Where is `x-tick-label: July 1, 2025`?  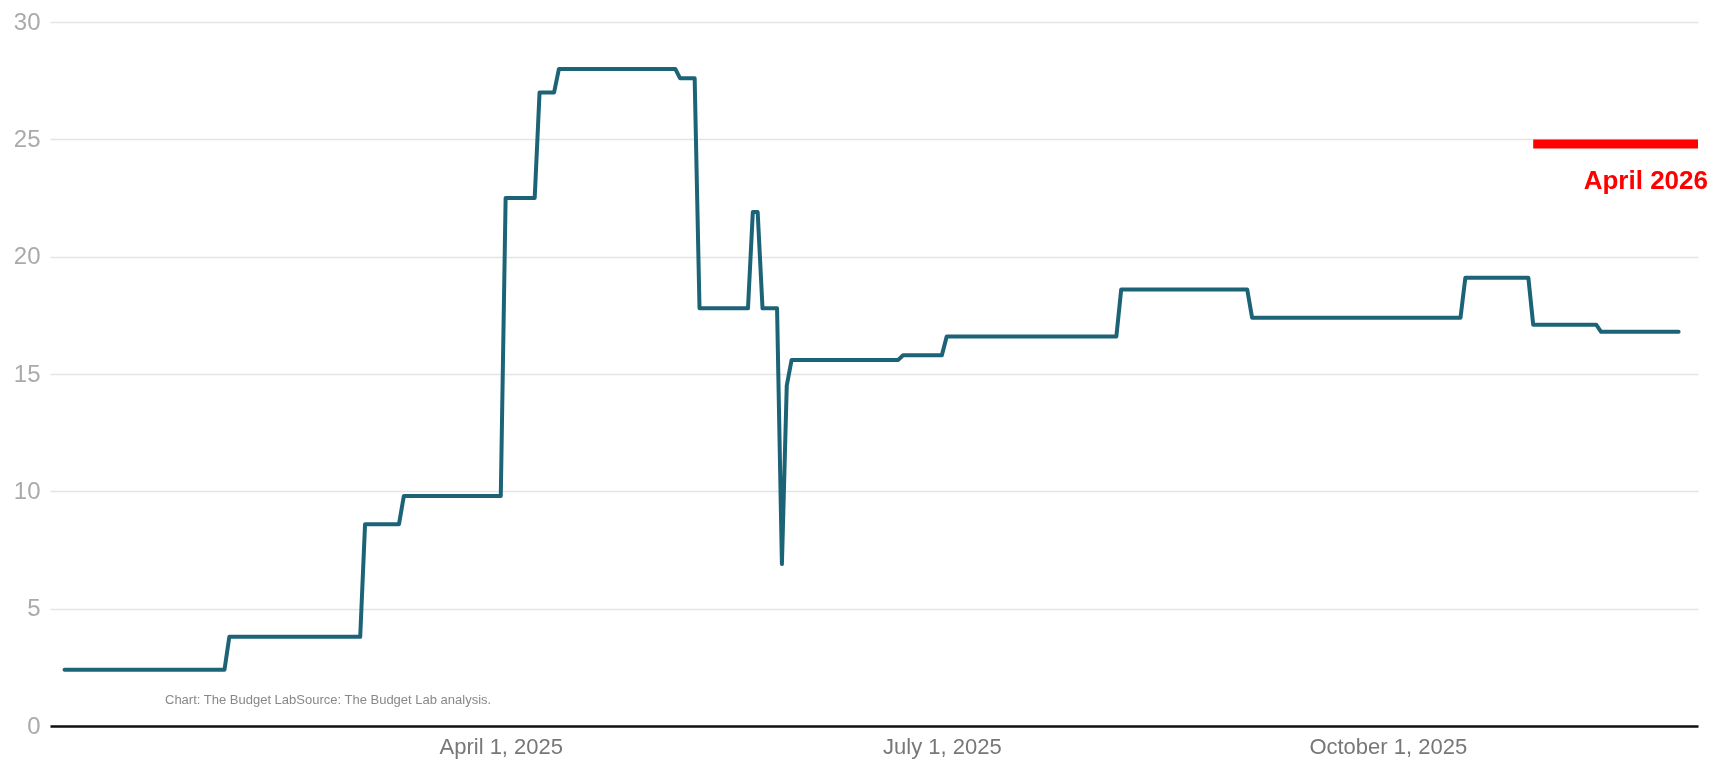 x-tick-label: July 1, 2025 is located at coordinates (942, 746).